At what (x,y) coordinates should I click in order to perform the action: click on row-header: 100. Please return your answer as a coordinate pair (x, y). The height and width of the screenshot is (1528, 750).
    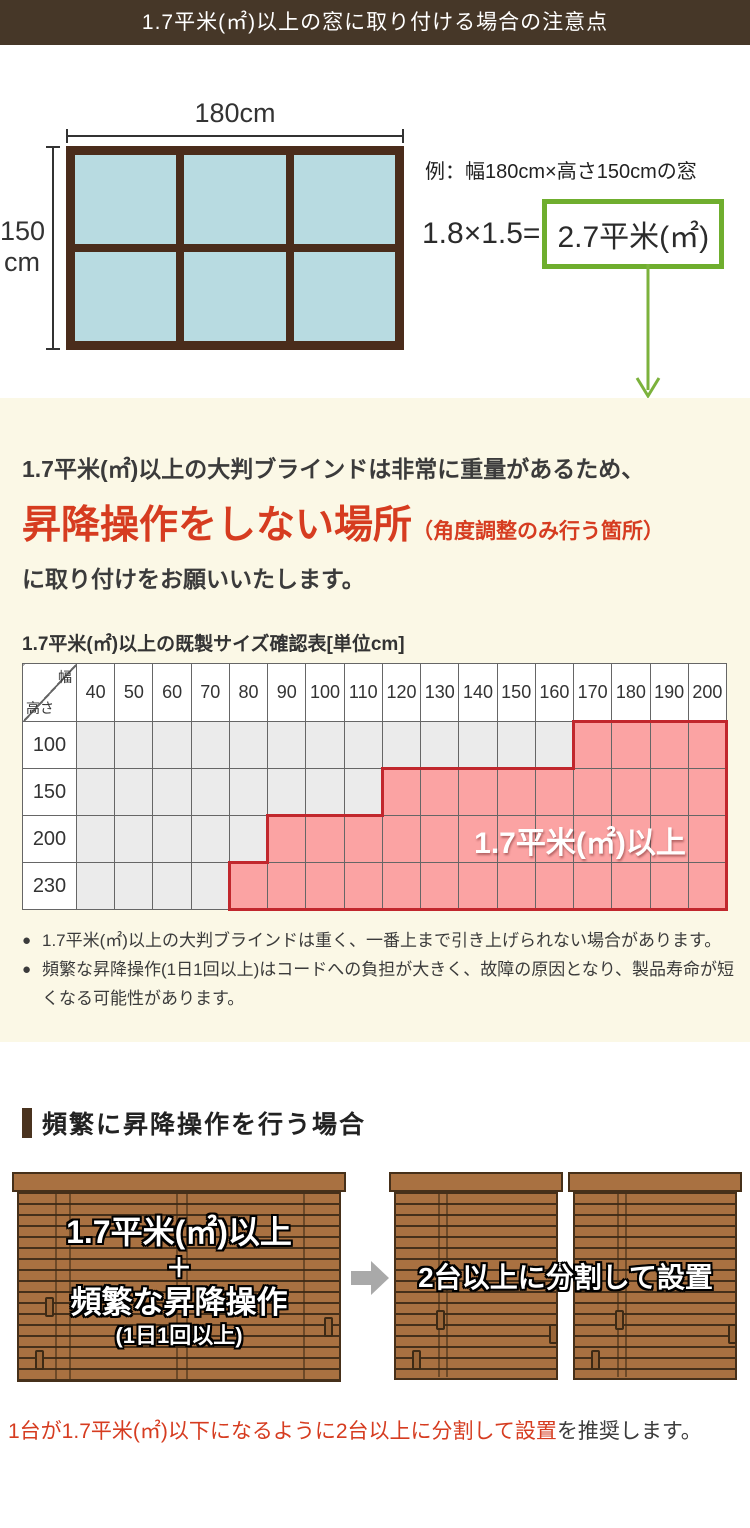
    Looking at the image, I should click on (49, 745).